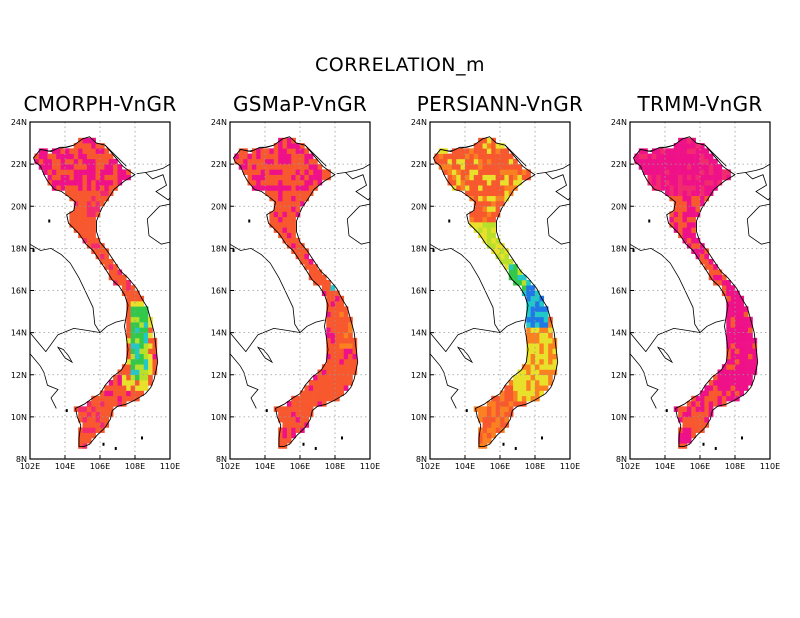 The height and width of the screenshot is (618, 800). I want to click on lat-tick-label: 14N, so click(19, 333).